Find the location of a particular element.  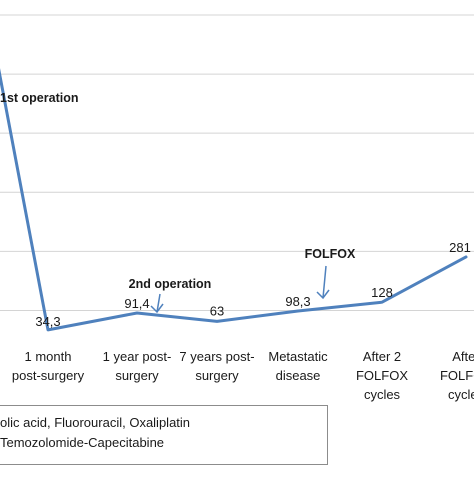

x-tick-label: Metastatic is located at coordinates (298, 356).